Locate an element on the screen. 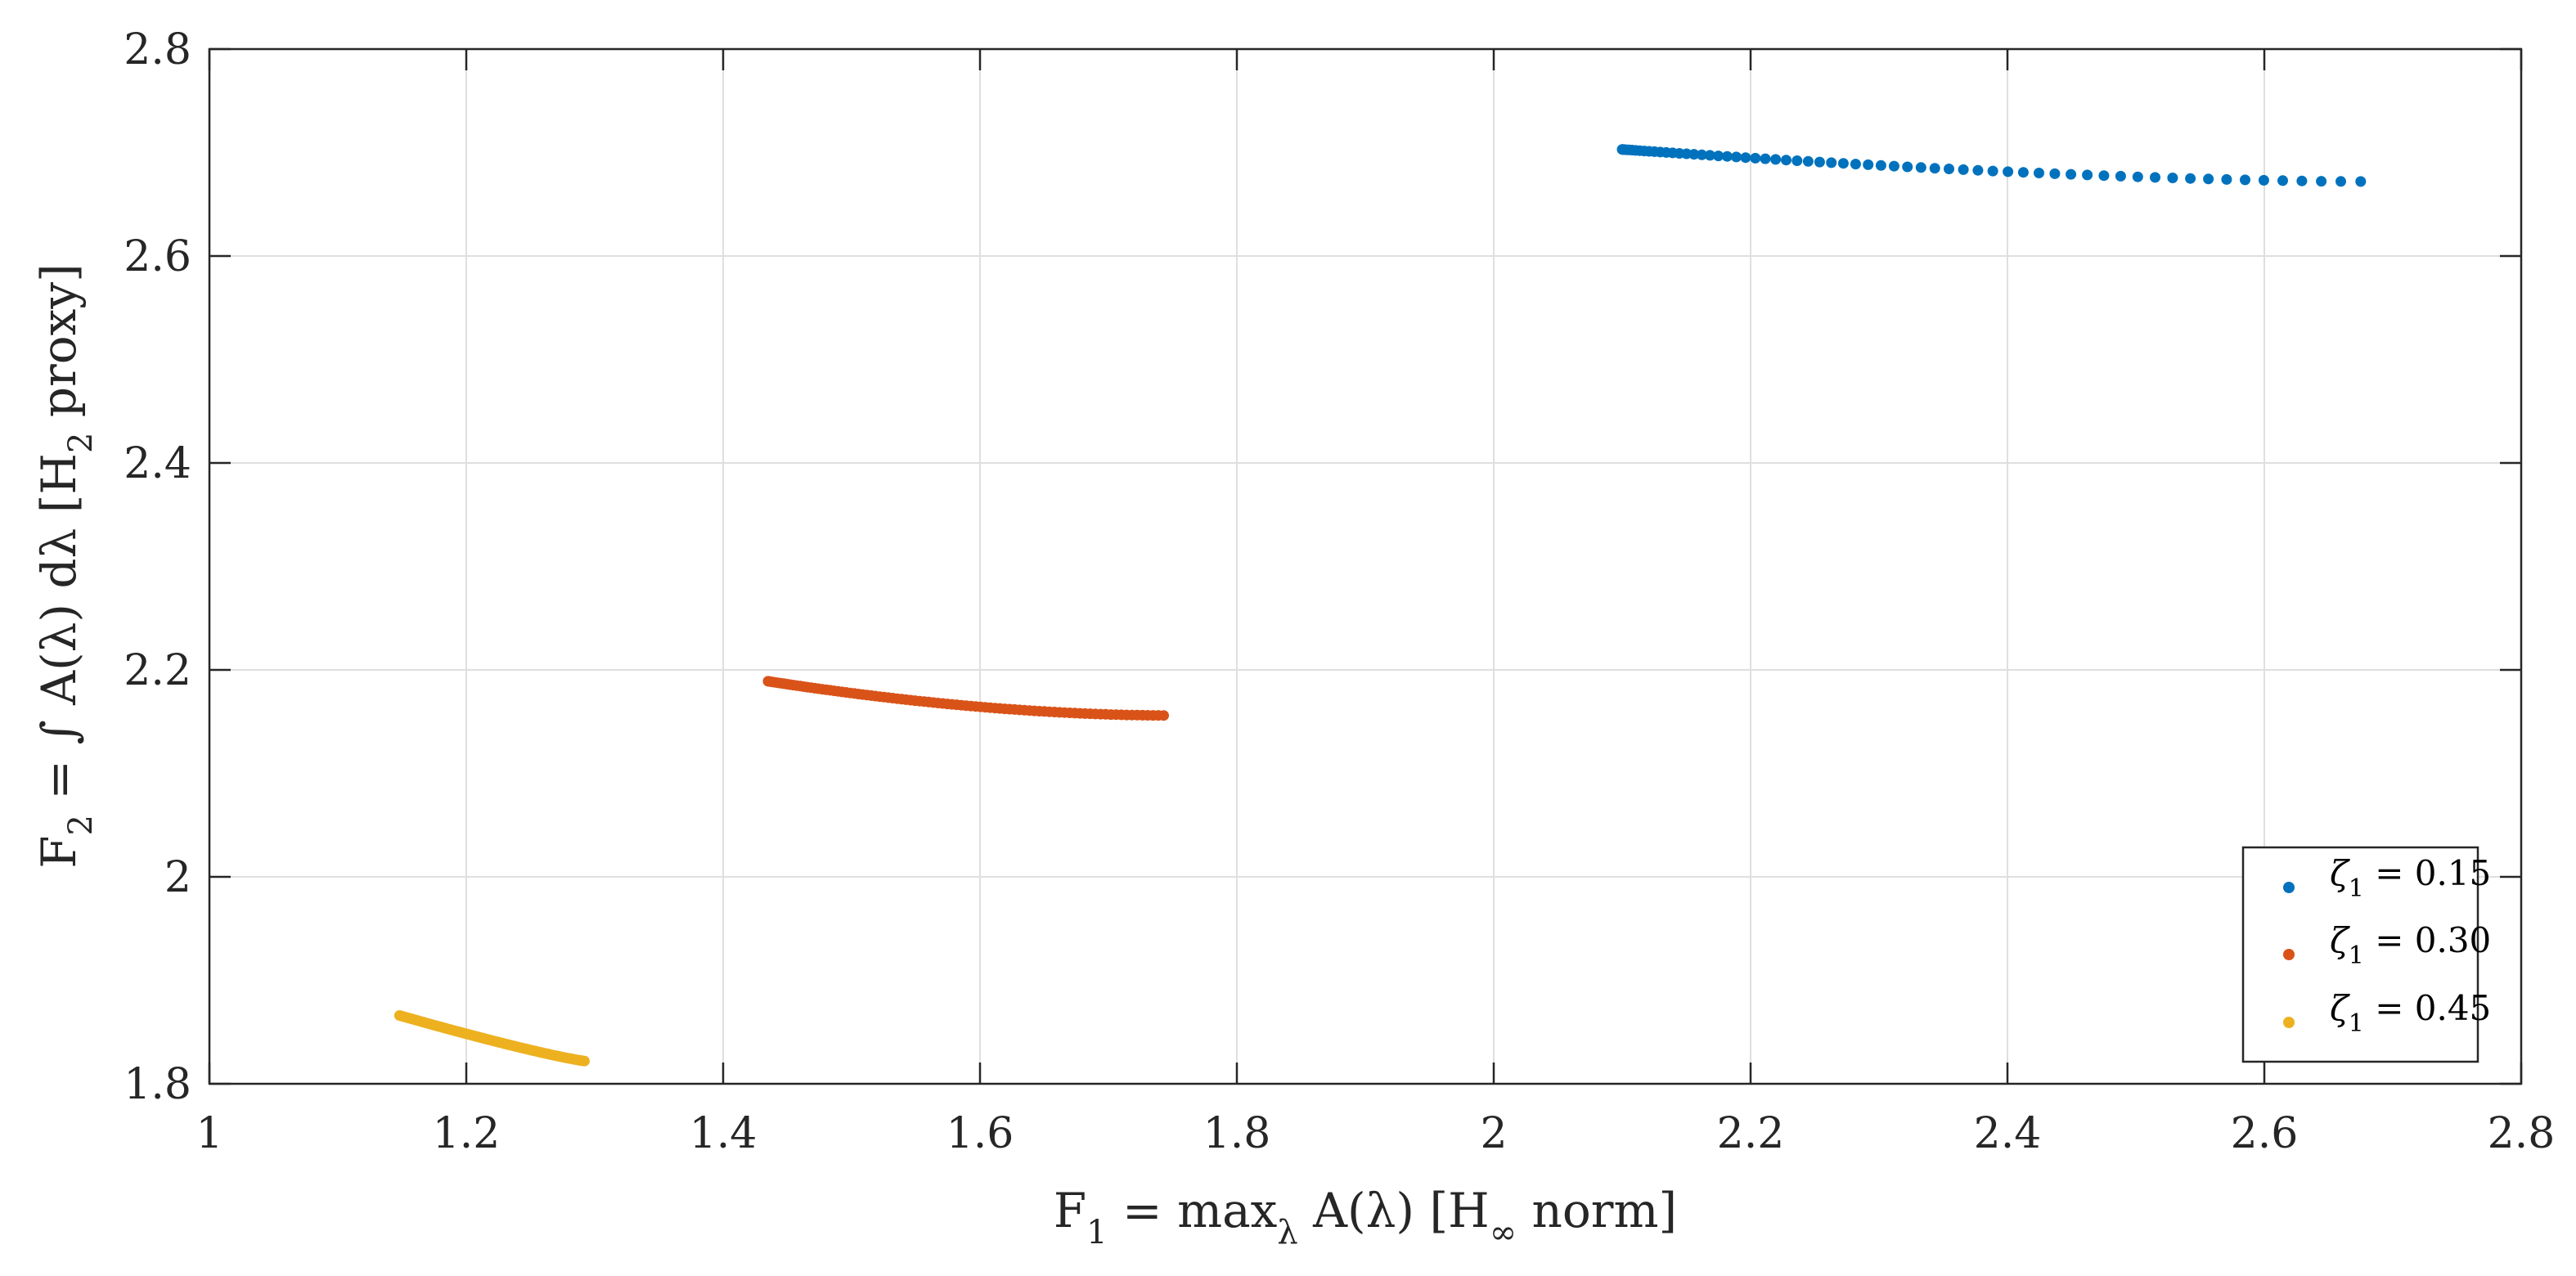  legend-item-1: ζ1 = 0.15 is located at coordinates (2387, 878).